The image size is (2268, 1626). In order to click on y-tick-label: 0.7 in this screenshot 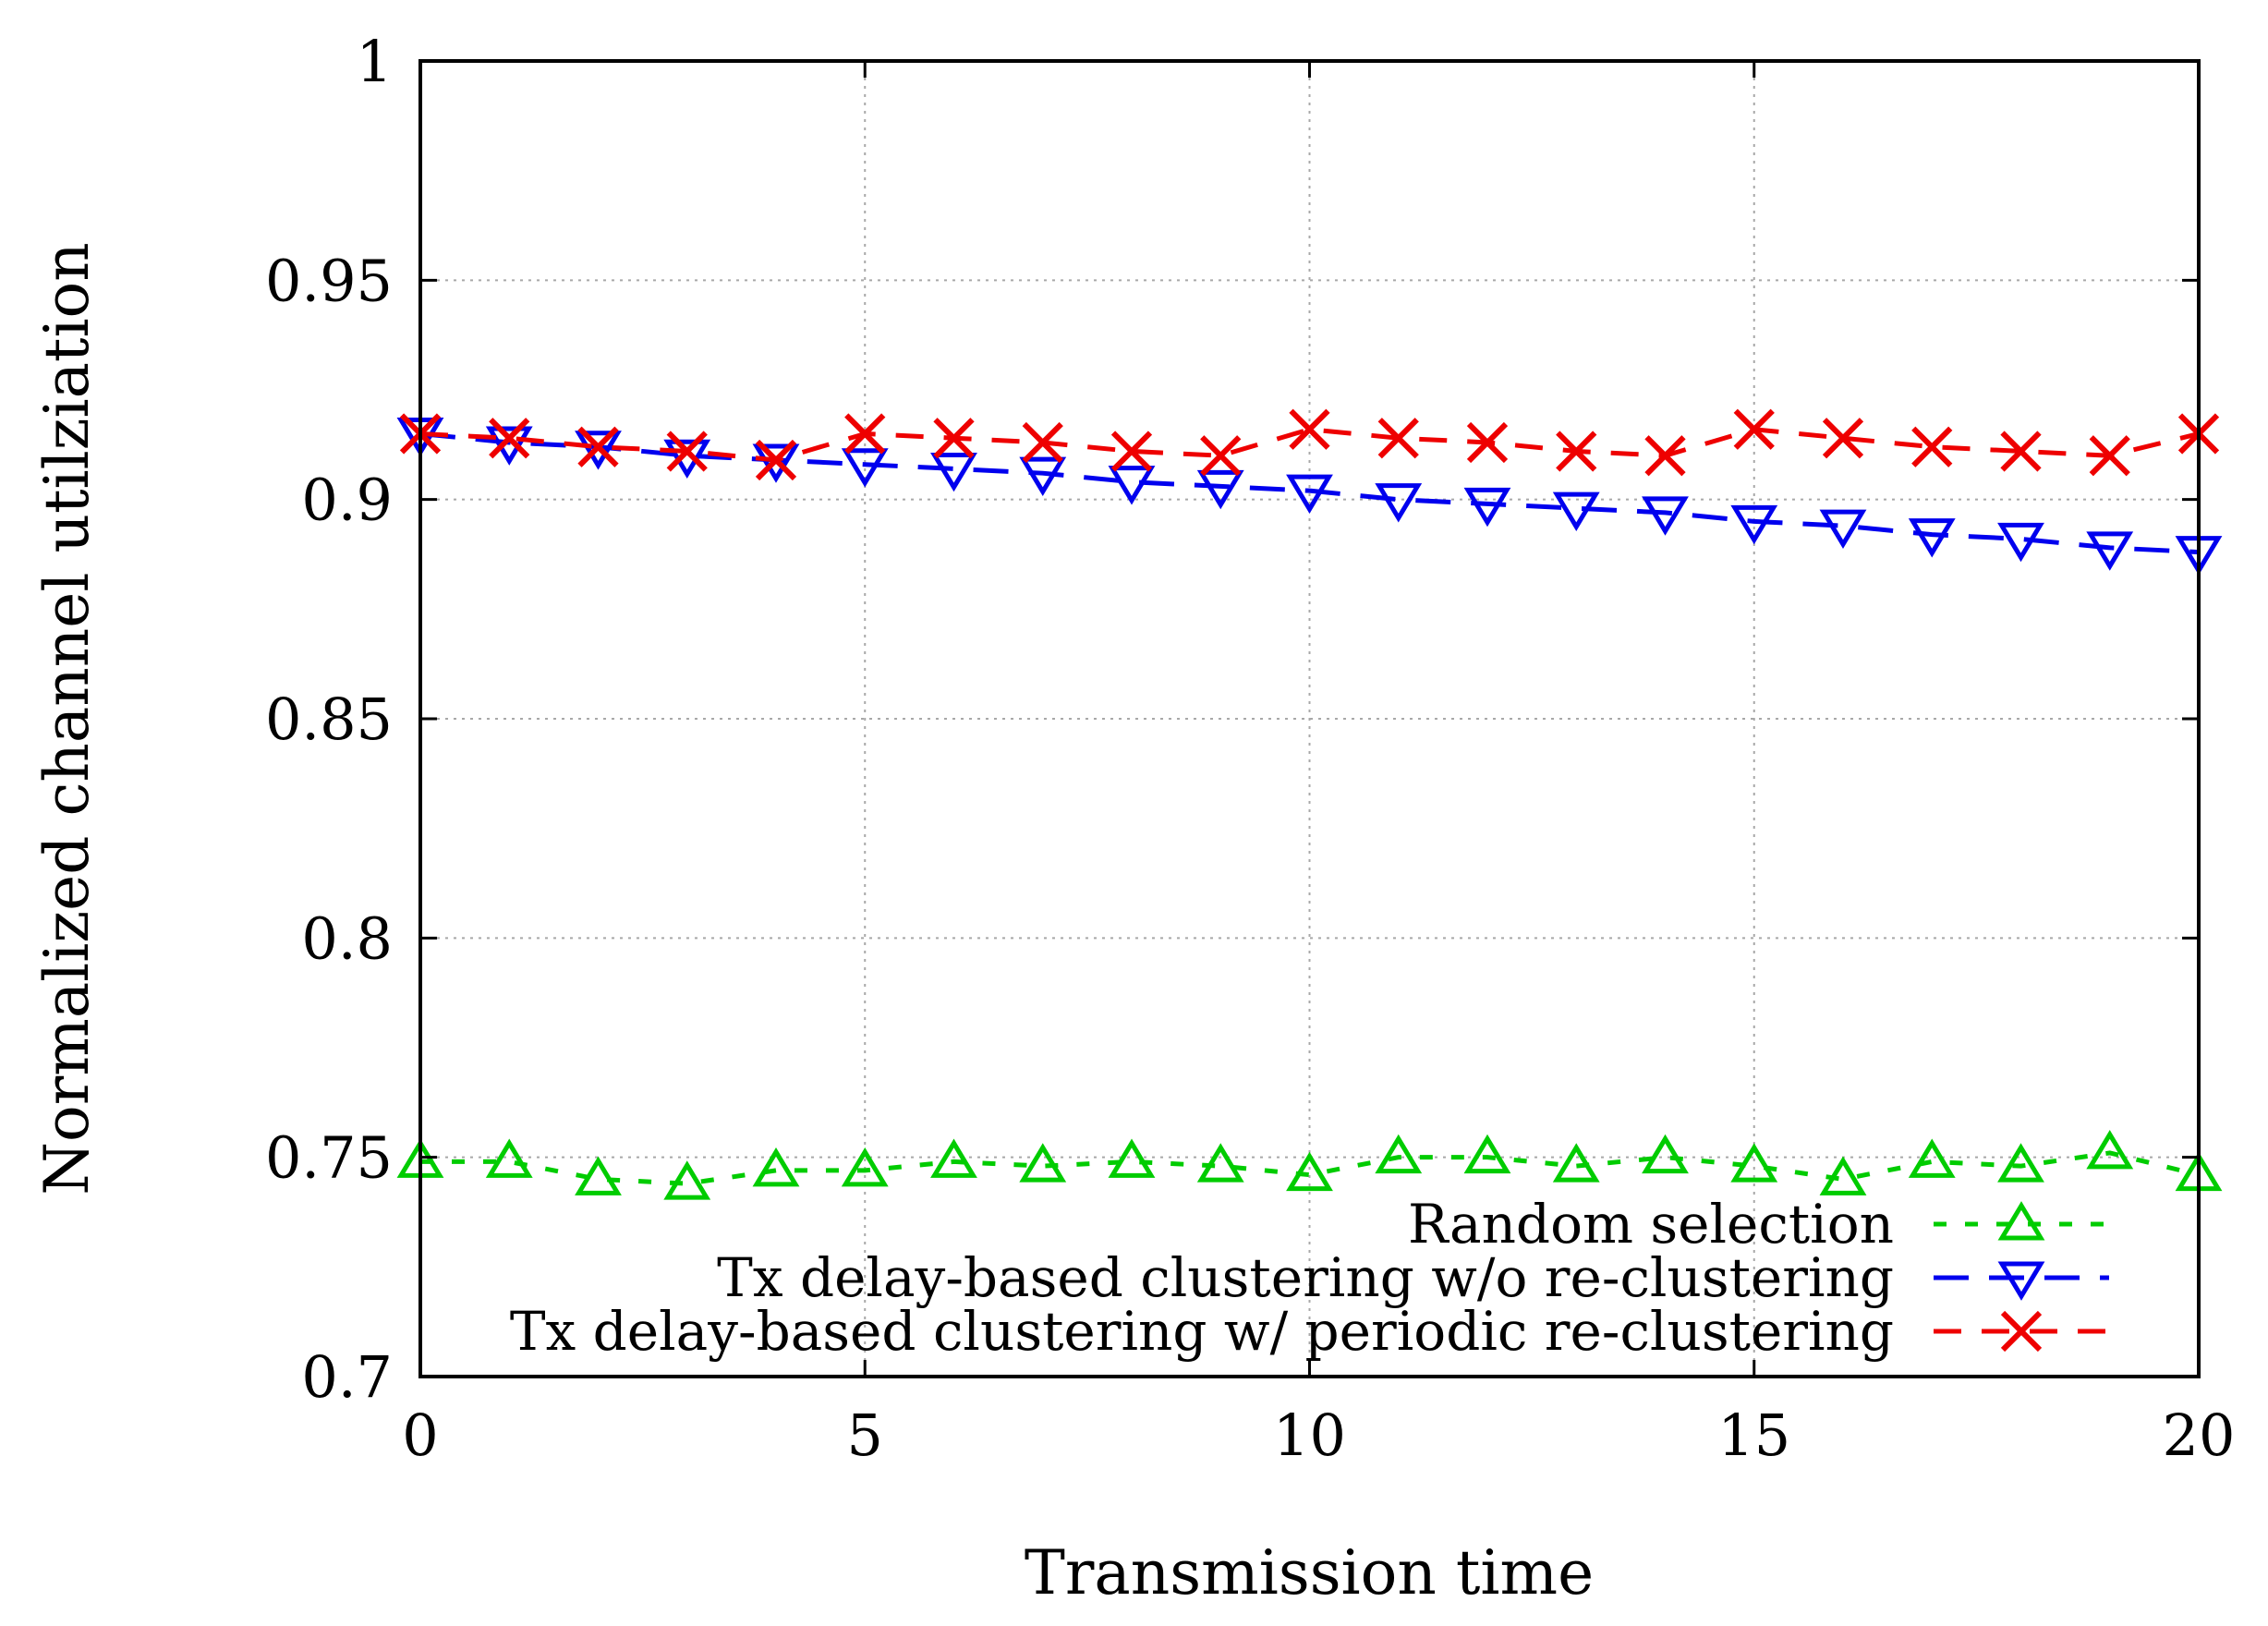, I will do `click(347, 1377)`.